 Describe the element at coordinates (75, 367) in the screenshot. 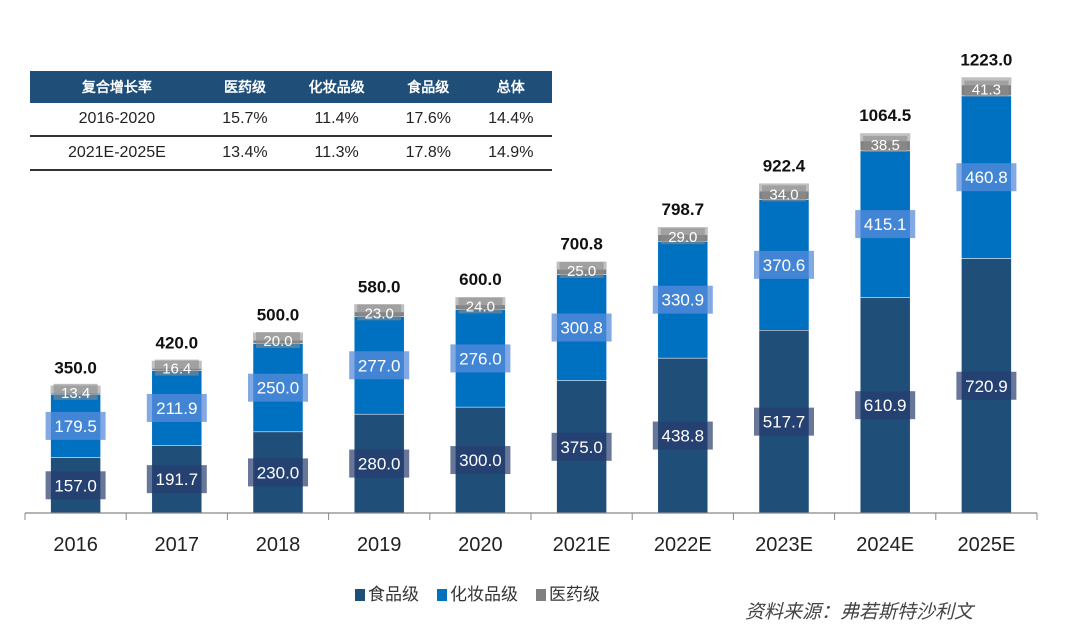

I see `total-label: 350.0` at that location.